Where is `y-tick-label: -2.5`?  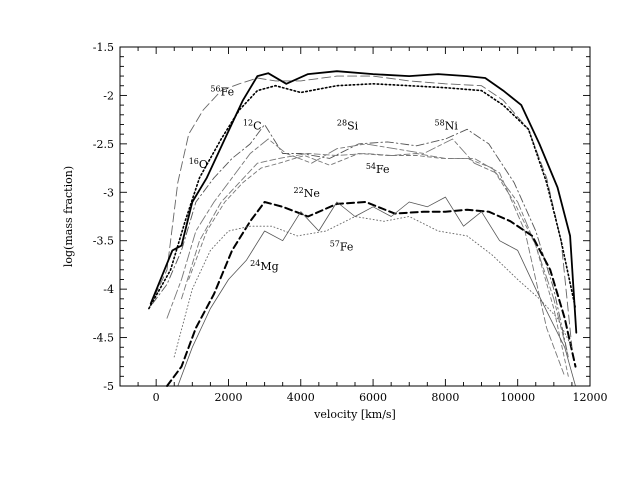
y-tick-label: -2.5 is located at coordinates (103, 144).